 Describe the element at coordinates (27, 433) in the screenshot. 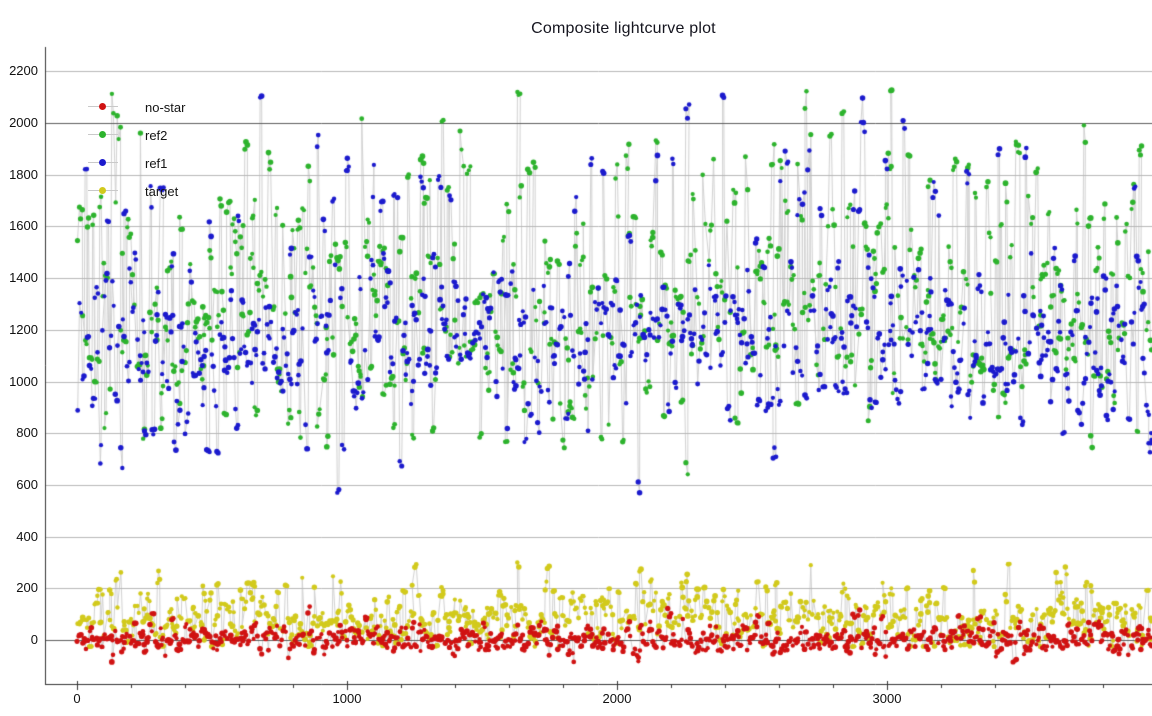

I see `y-tick-label: 800` at that location.